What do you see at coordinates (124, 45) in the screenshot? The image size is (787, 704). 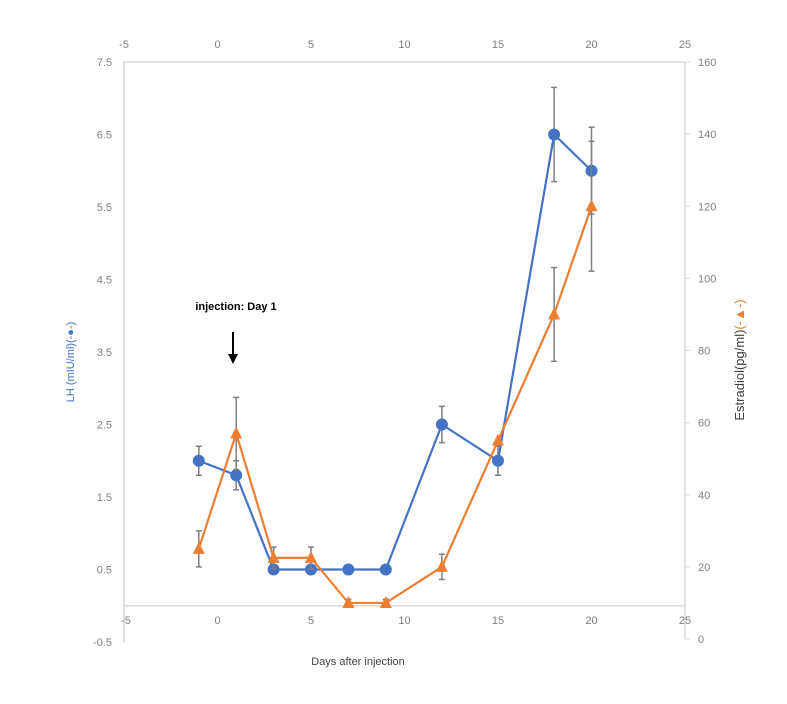 I see `x-top-tick-label: -5` at bounding box center [124, 45].